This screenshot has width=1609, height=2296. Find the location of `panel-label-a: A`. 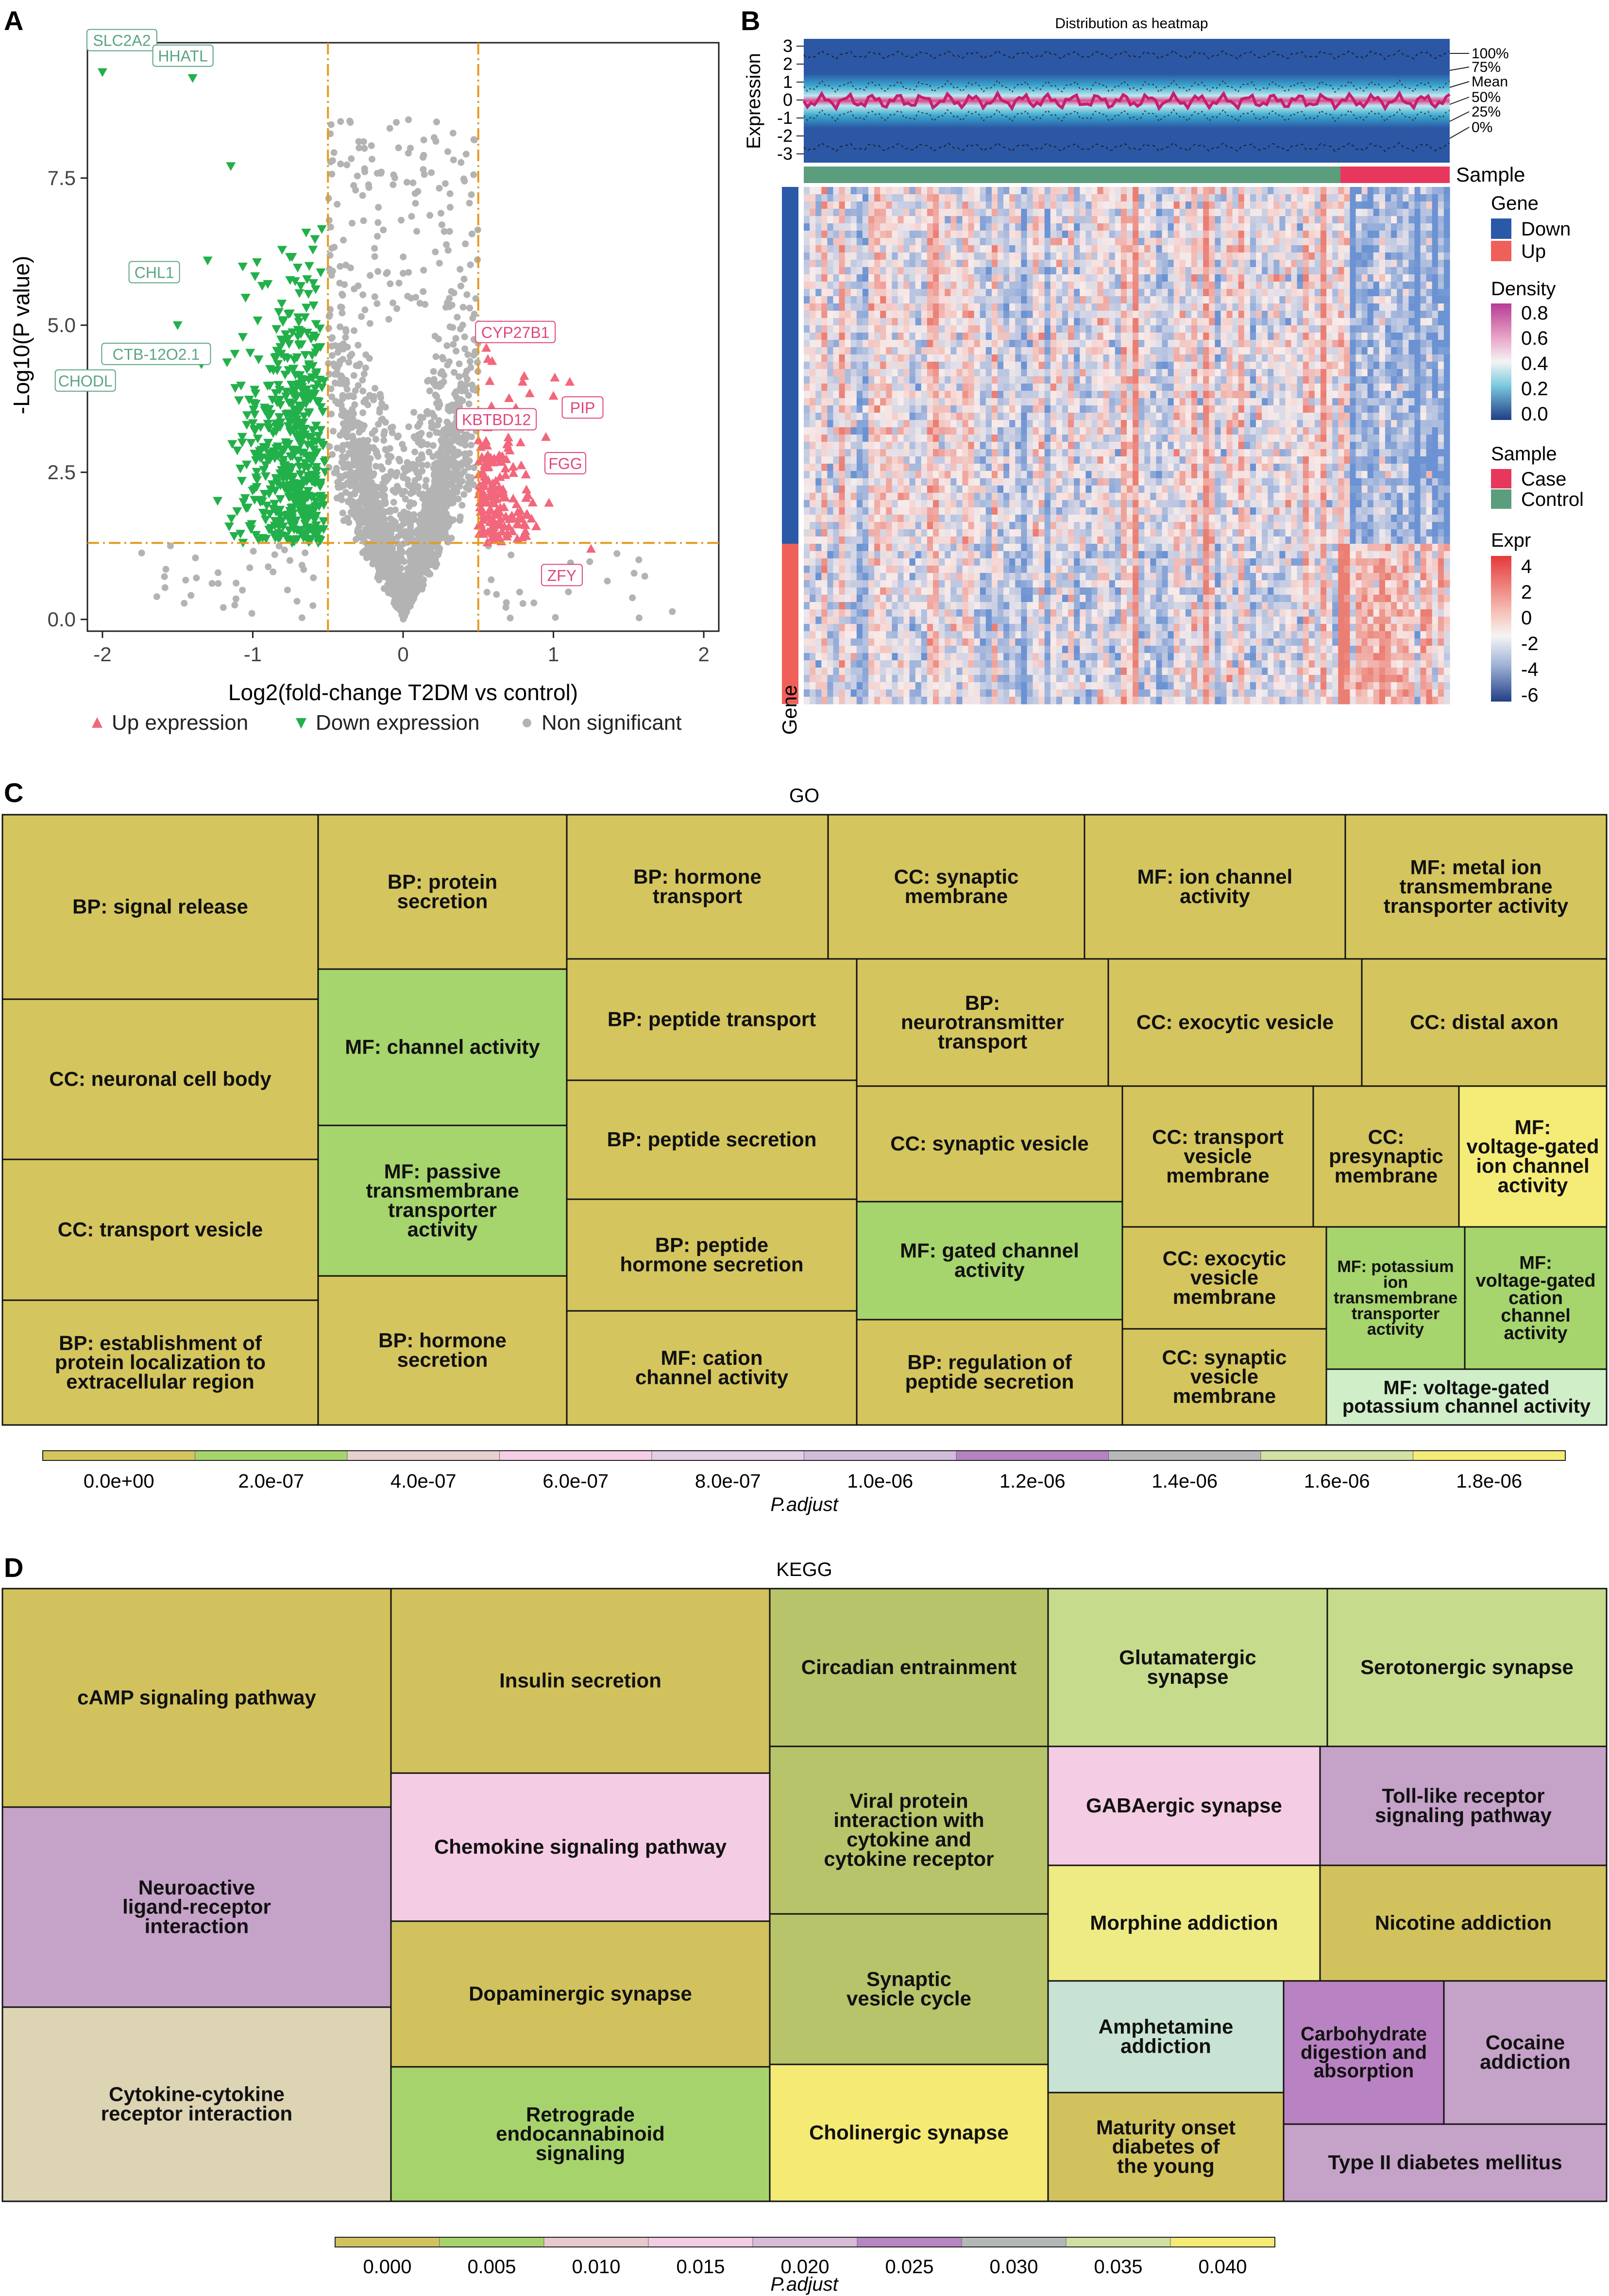

panel-label-a: A is located at coordinates (14, 20).